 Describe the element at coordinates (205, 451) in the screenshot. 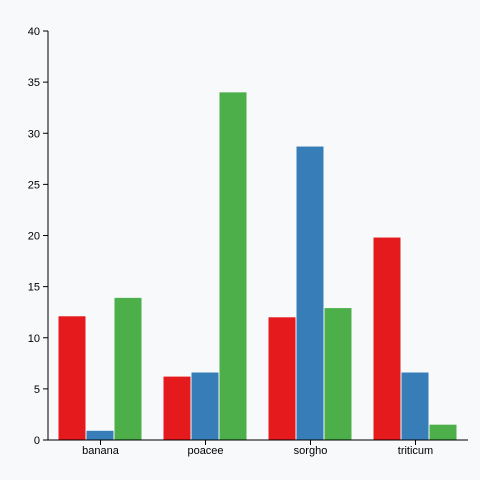

I see `x-tick-label-poacee: poacee` at that location.